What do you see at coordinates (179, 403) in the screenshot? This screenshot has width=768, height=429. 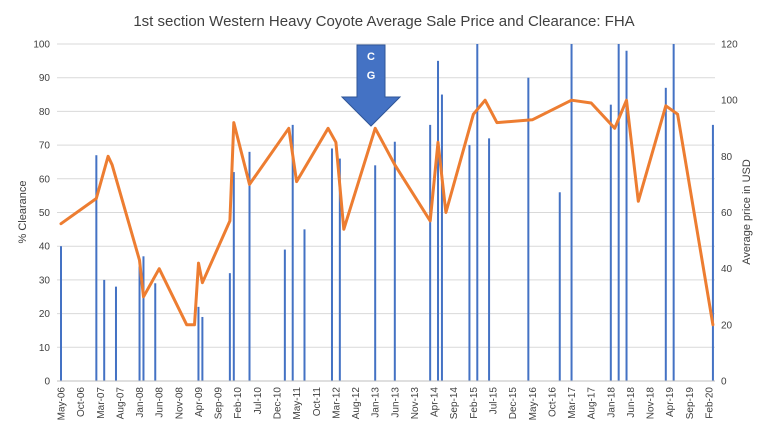 I see `x-tick-label: Nov-08` at bounding box center [179, 403].